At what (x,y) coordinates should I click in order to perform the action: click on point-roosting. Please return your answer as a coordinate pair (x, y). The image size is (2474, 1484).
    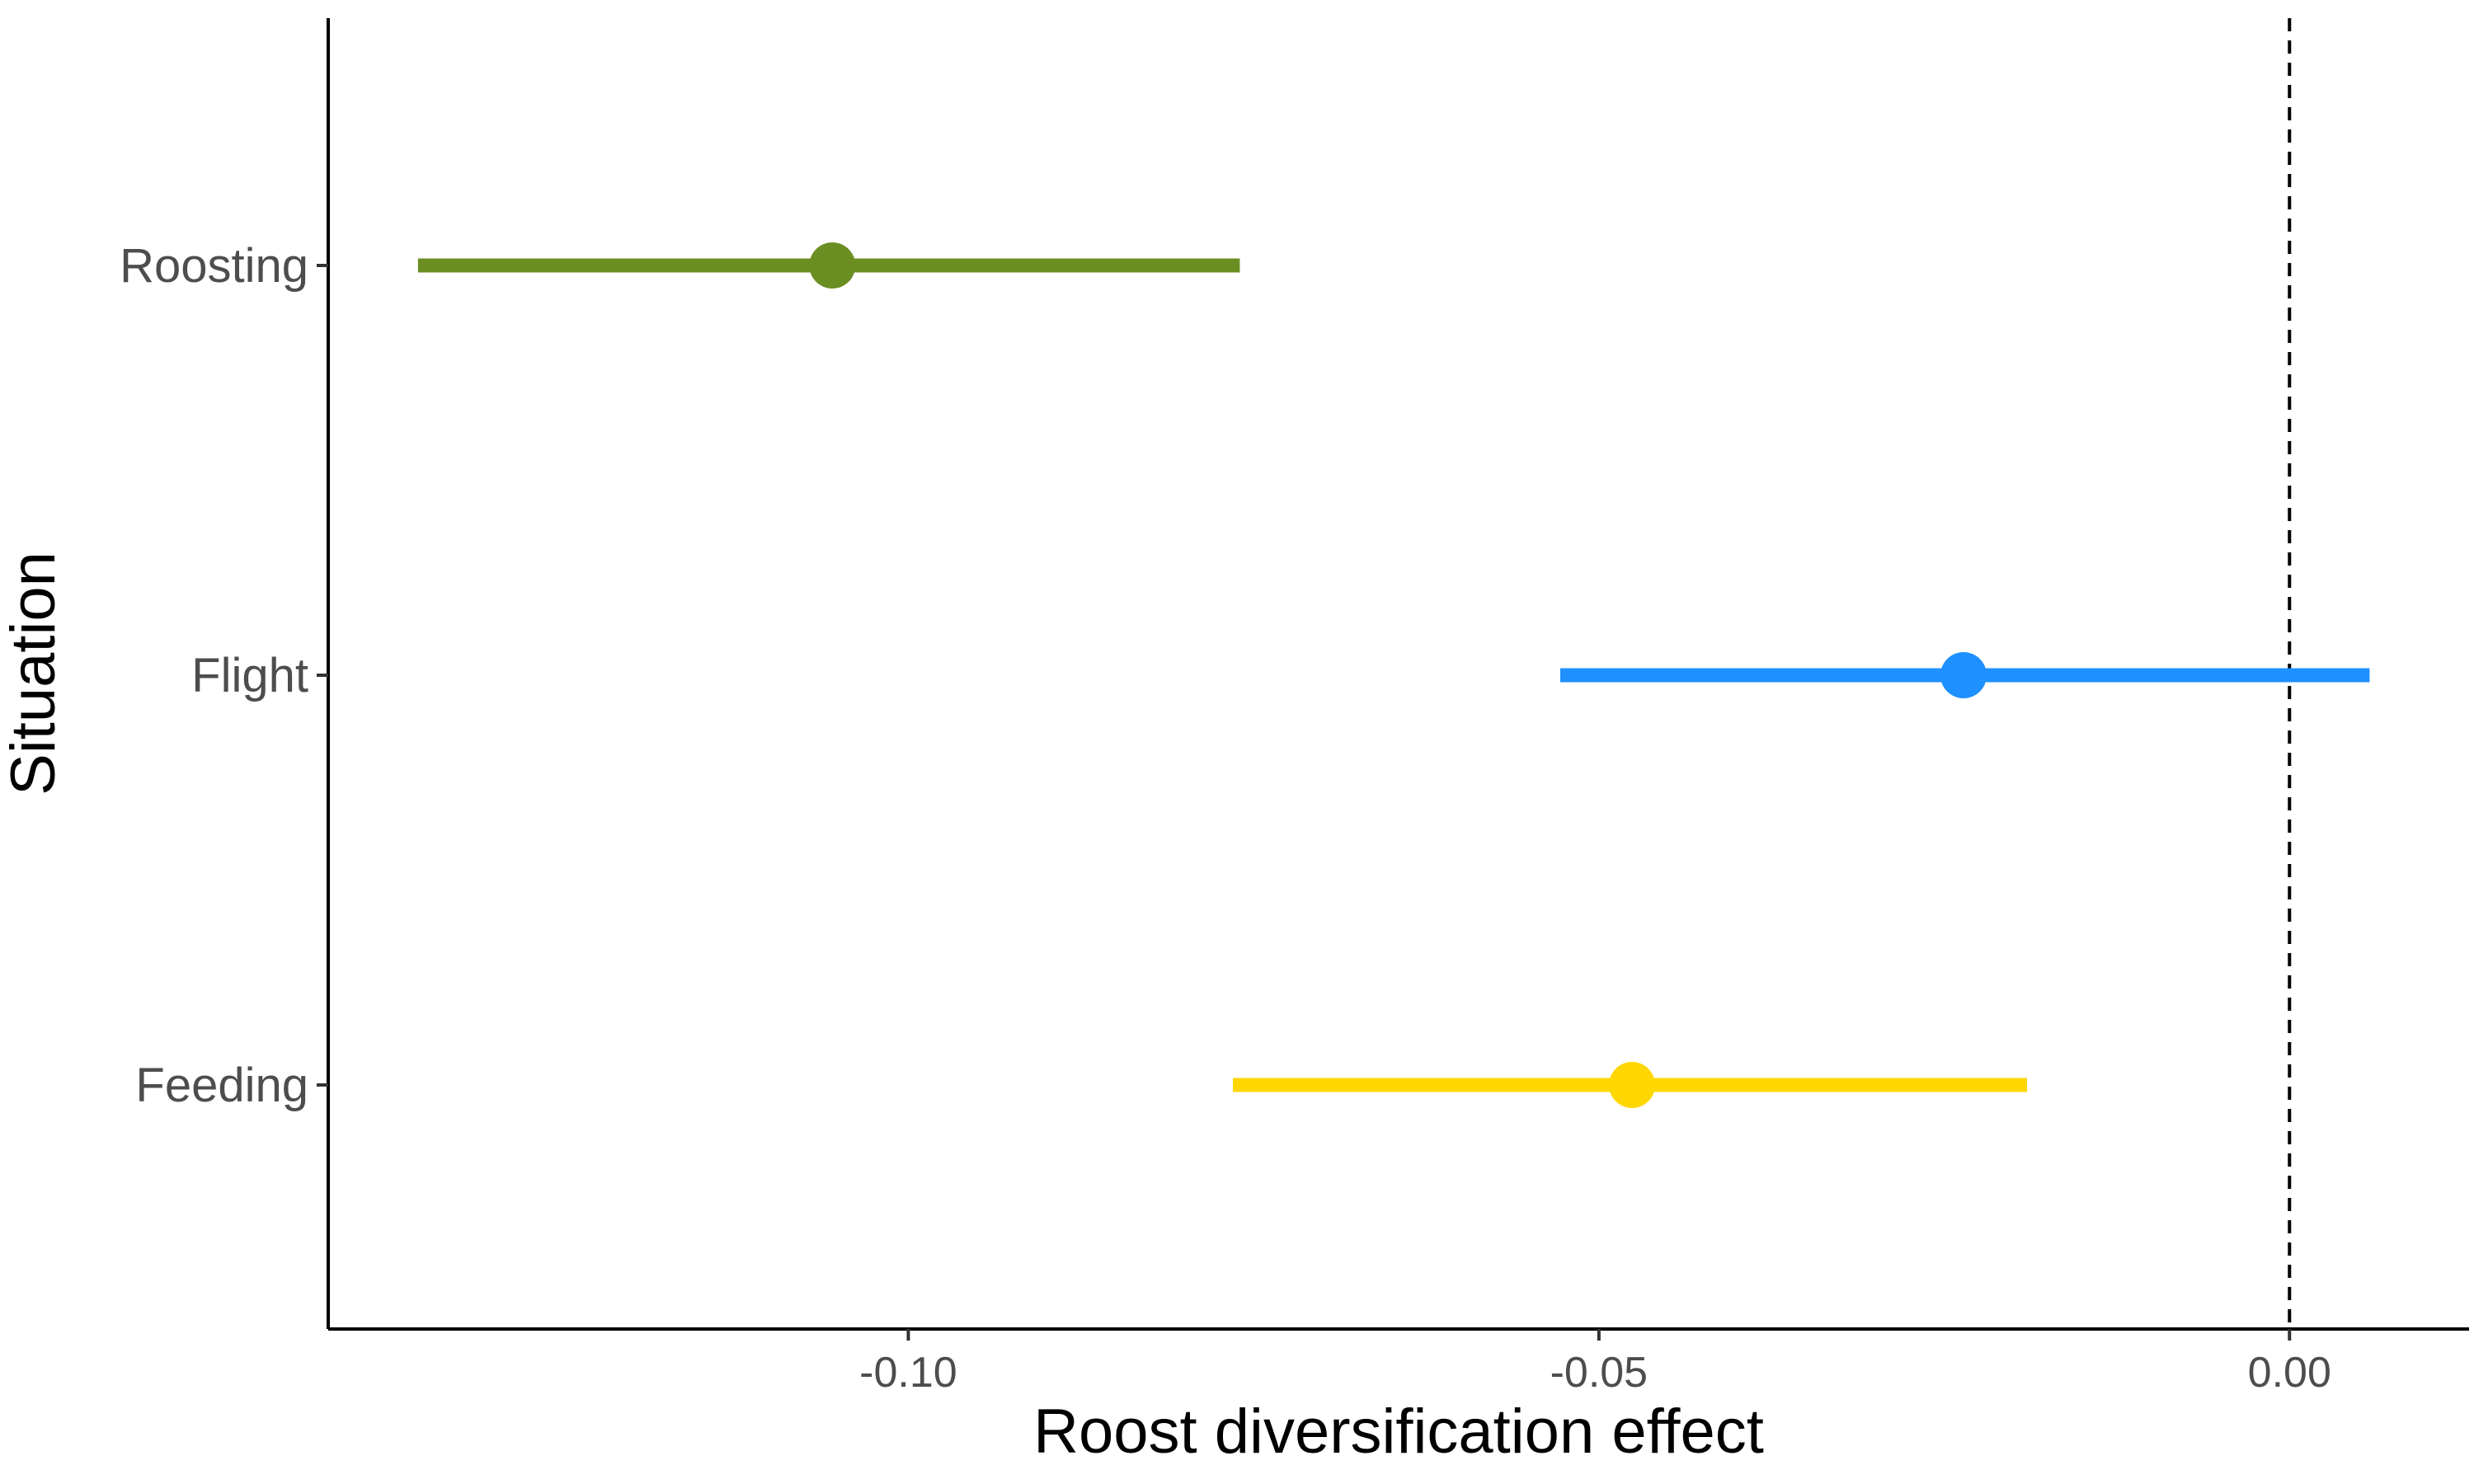
    Looking at the image, I should click on (832, 265).